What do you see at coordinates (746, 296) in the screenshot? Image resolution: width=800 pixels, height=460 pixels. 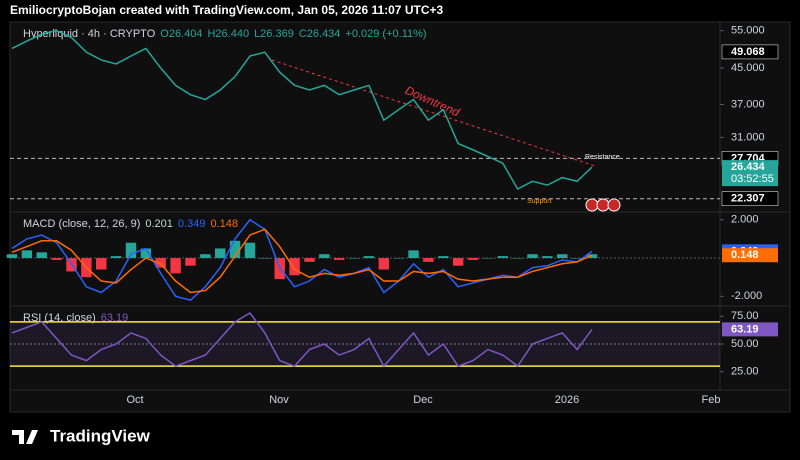 I see `y-tick-label: -2.000` at bounding box center [746, 296].